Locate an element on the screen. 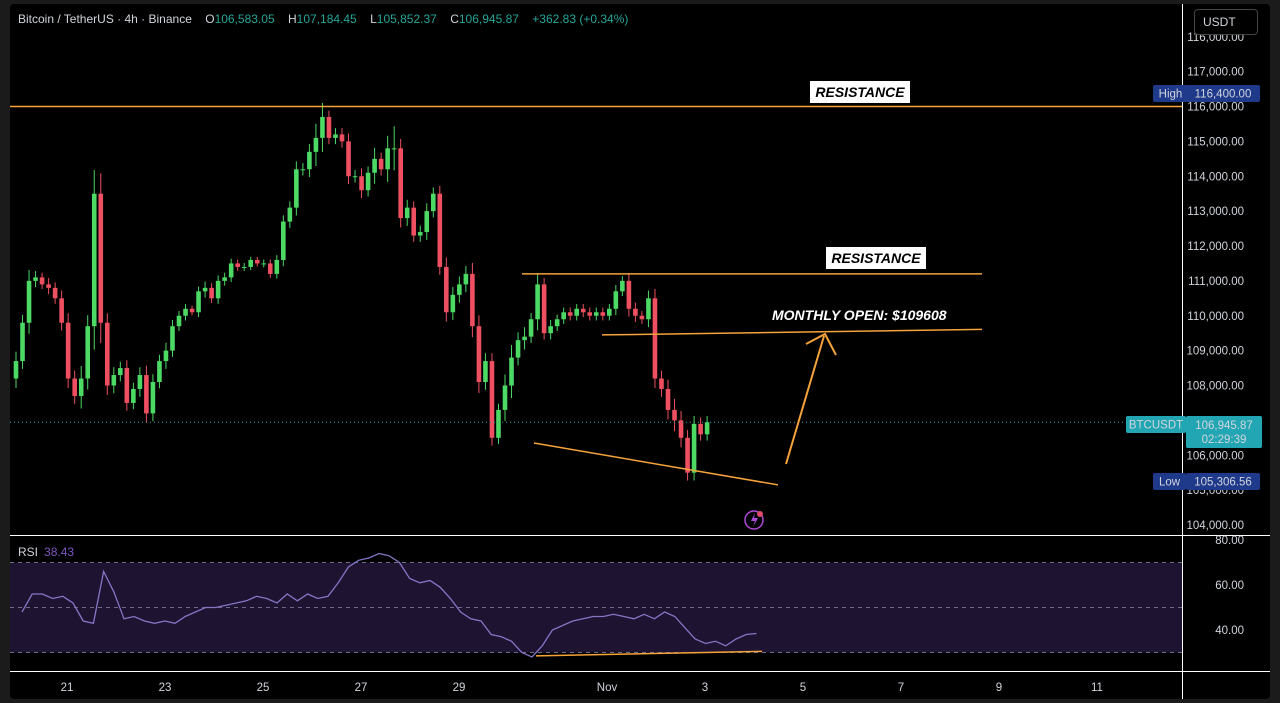 The image size is (1280, 703). price-tick-label: 110,000.00 is located at coordinates (1215, 317).